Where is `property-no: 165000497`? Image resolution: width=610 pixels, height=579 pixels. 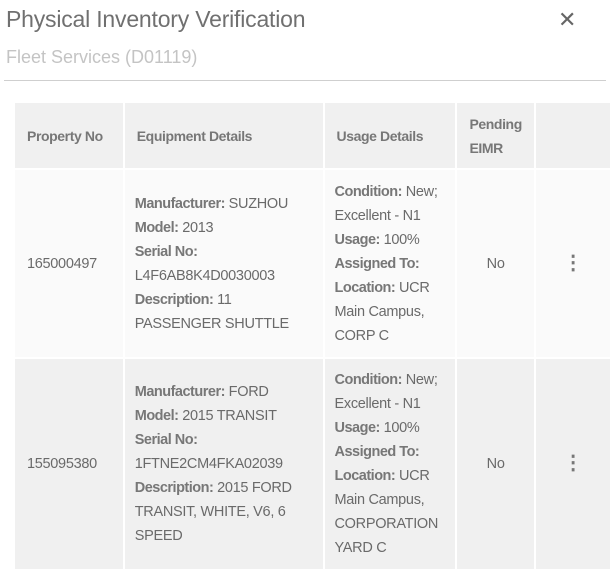 property-no: 165000497 is located at coordinates (69, 263).